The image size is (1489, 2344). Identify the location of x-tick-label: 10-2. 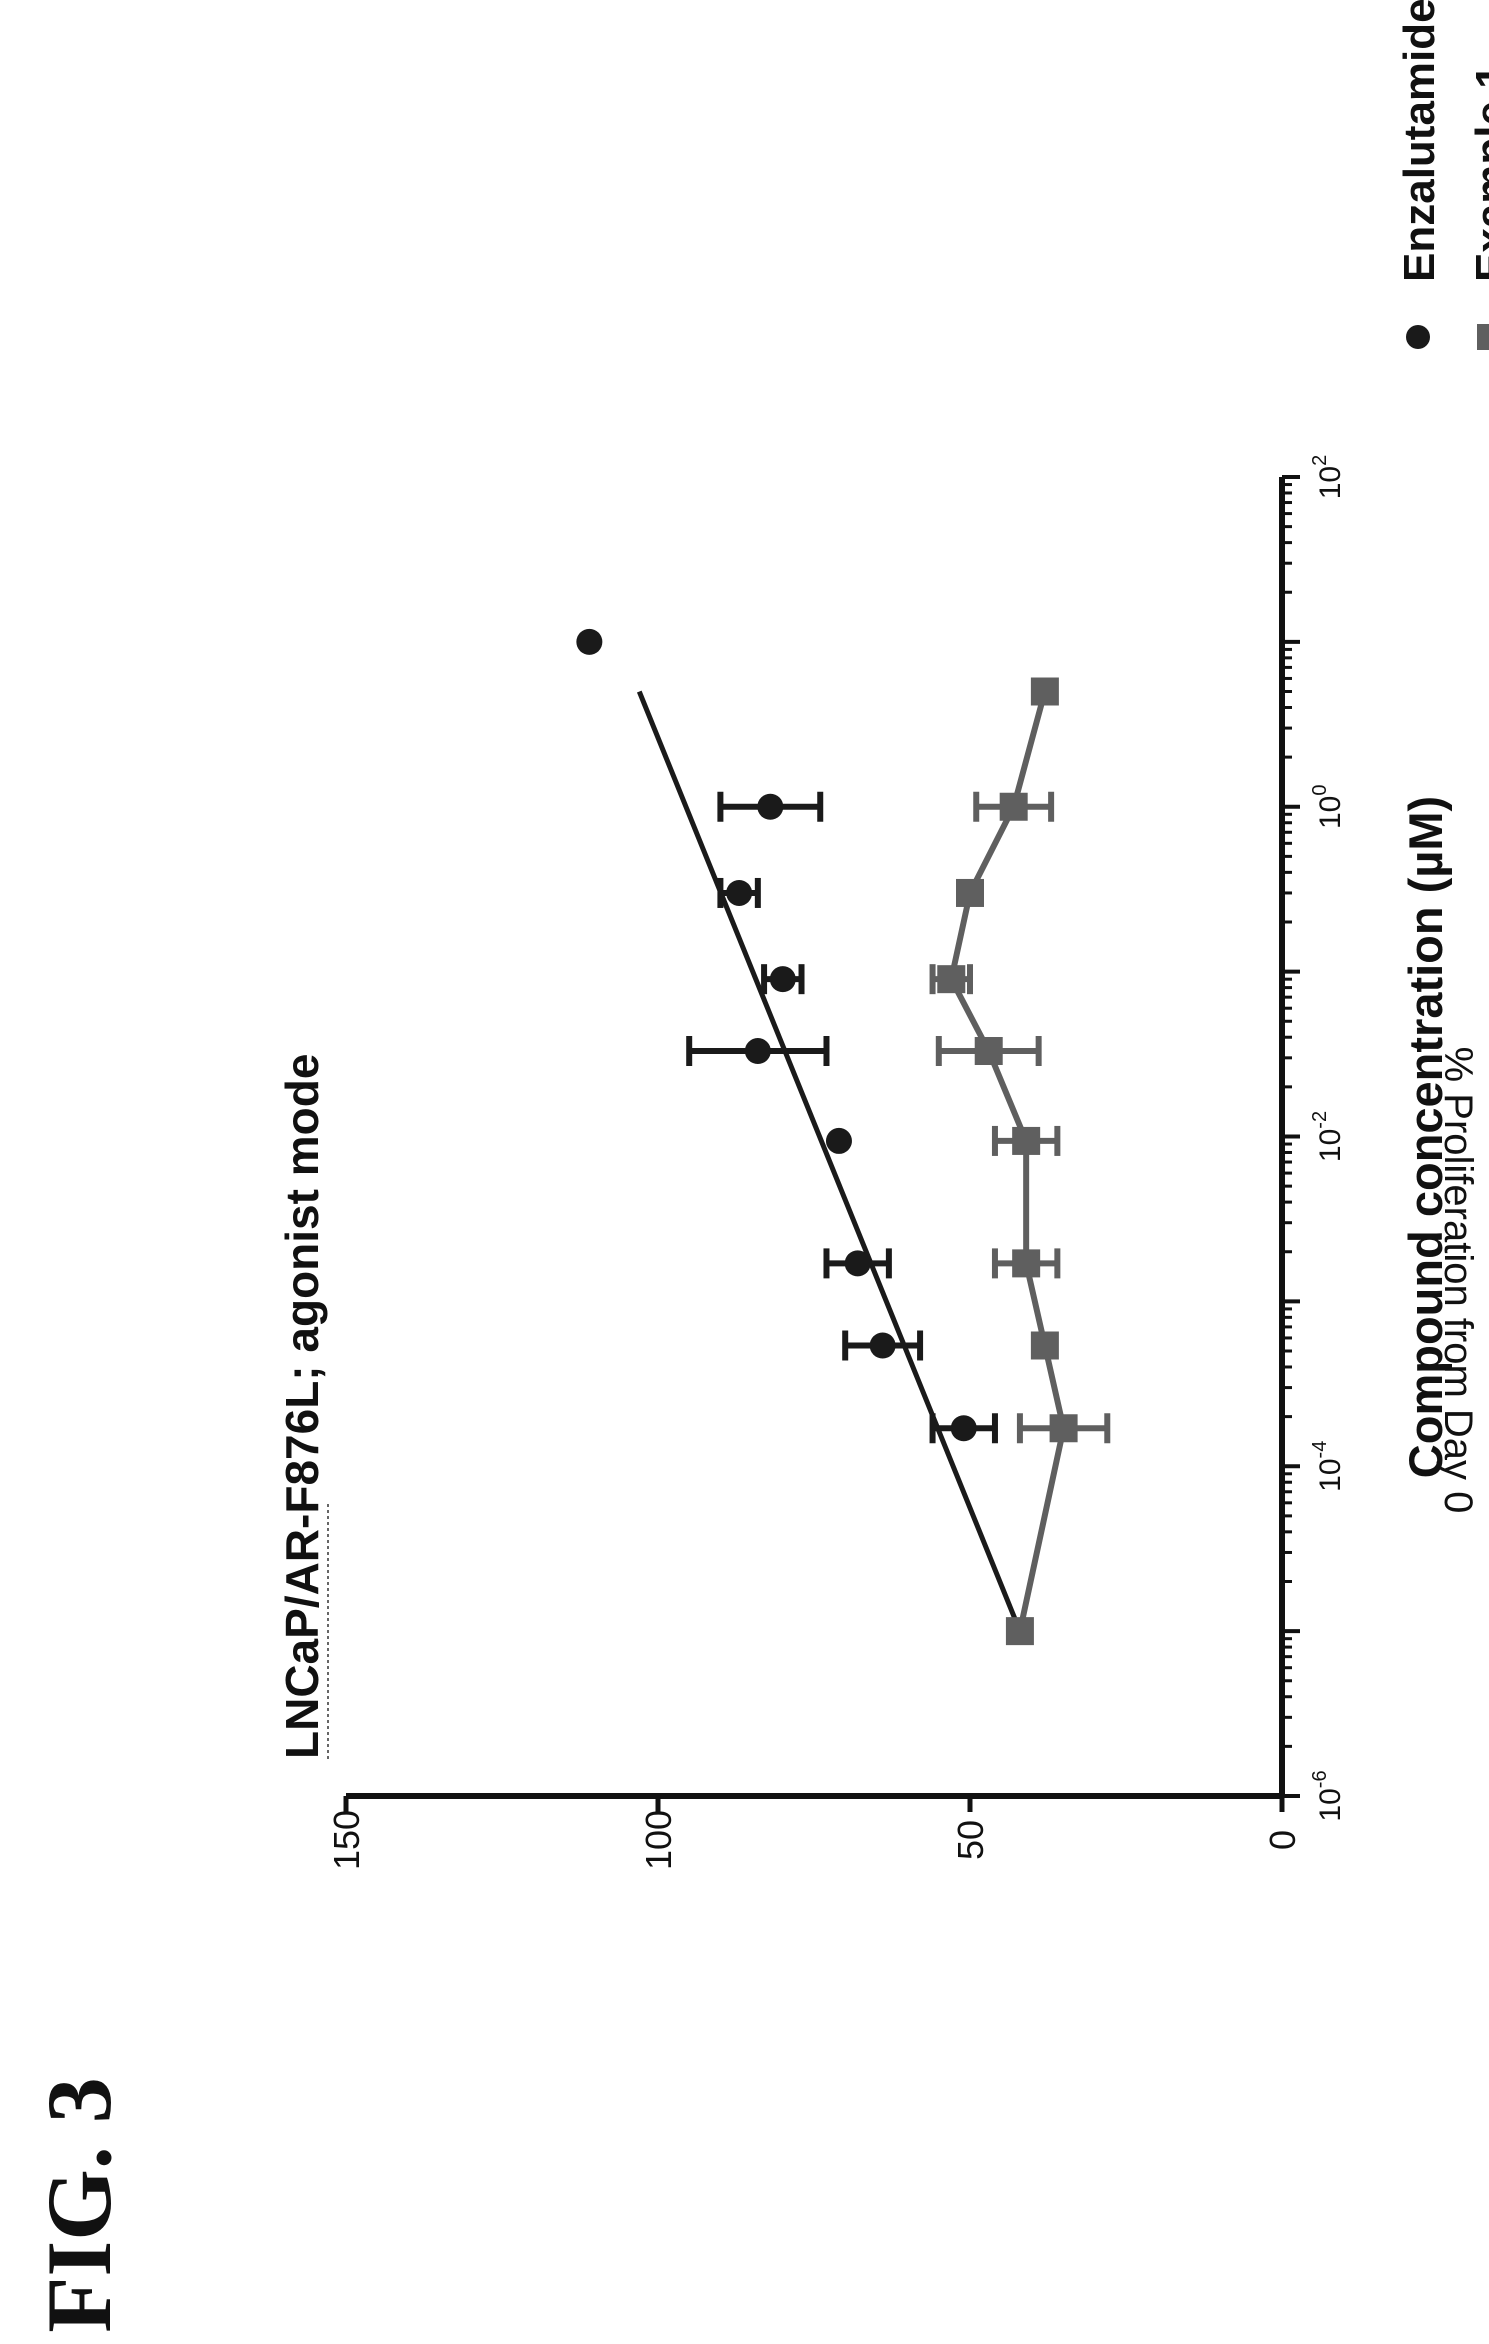
(1328, 1136).